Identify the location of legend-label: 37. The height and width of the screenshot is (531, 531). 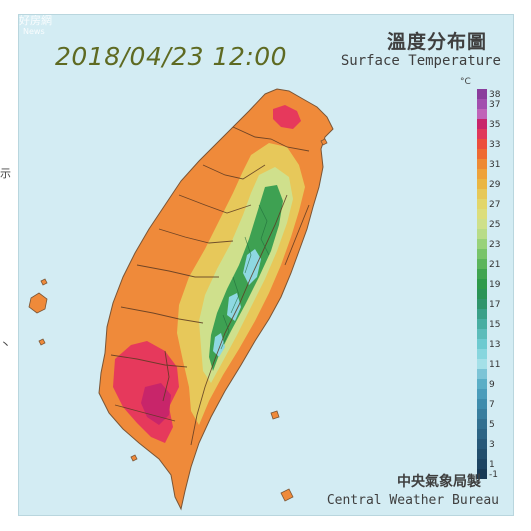
(495, 105).